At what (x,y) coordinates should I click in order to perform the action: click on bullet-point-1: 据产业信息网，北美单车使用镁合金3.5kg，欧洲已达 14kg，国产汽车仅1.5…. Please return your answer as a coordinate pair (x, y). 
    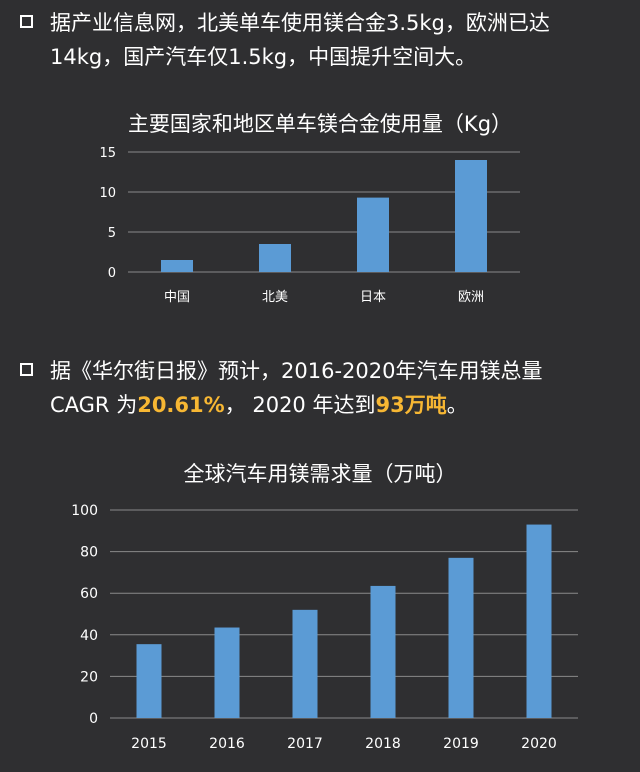
    Looking at the image, I should click on (325, 40).